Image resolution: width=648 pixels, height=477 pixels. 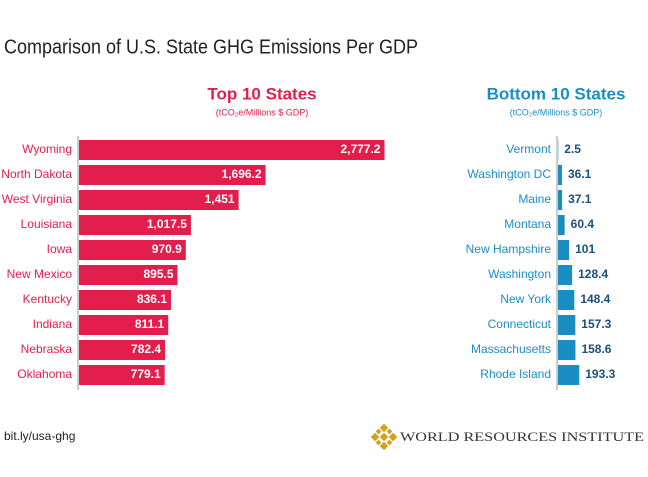 I want to click on category-label: Connecticut, so click(x=520, y=324).